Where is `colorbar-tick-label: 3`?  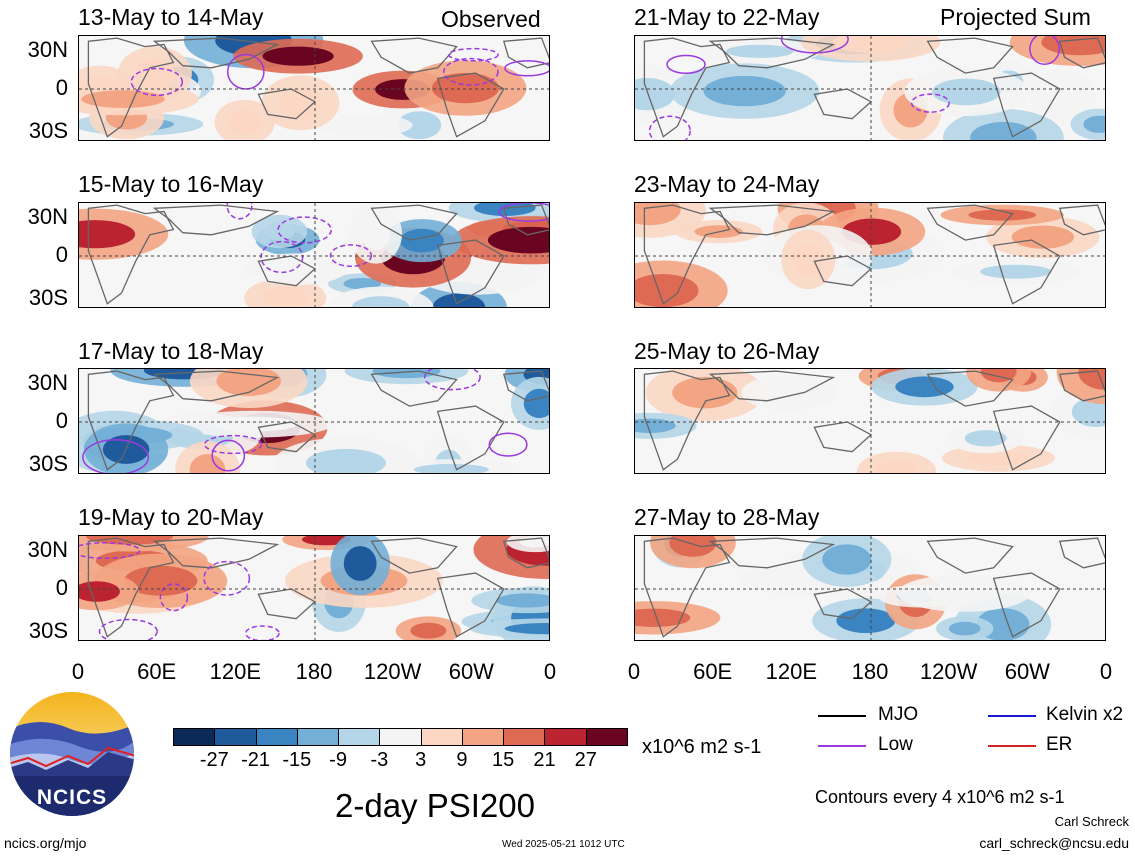
colorbar-tick-label: 3 is located at coordinates (421, 760).